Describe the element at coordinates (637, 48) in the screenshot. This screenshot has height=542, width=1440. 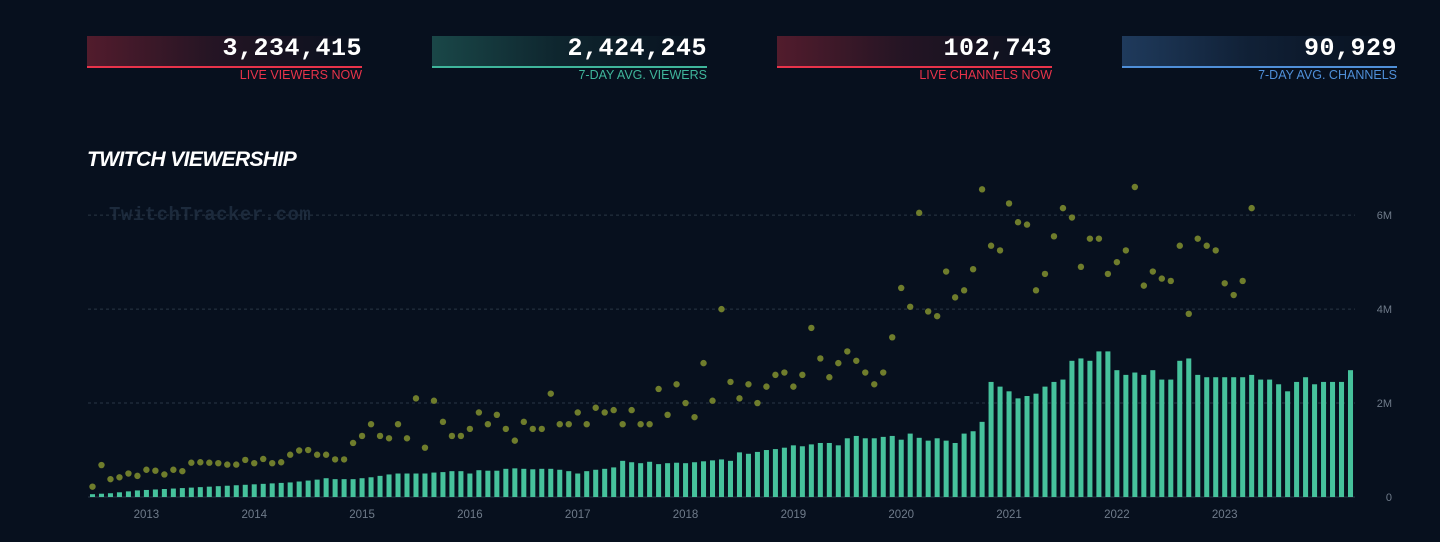
I see `avg-viewers-value: 2,424,245` at that location.